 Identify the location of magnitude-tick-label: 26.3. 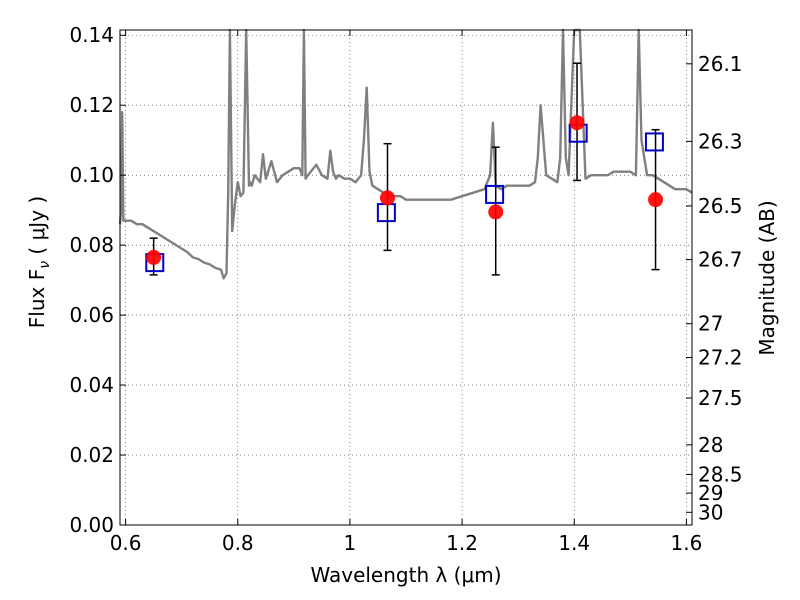
(720, 141).